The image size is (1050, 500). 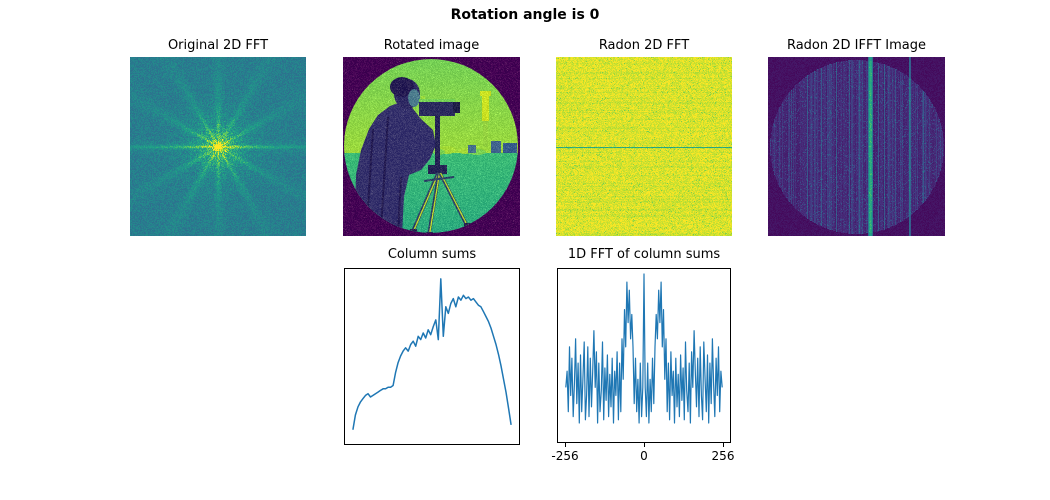 I want to click on radon-2d-ifft-image, so click(x=856, y=146).